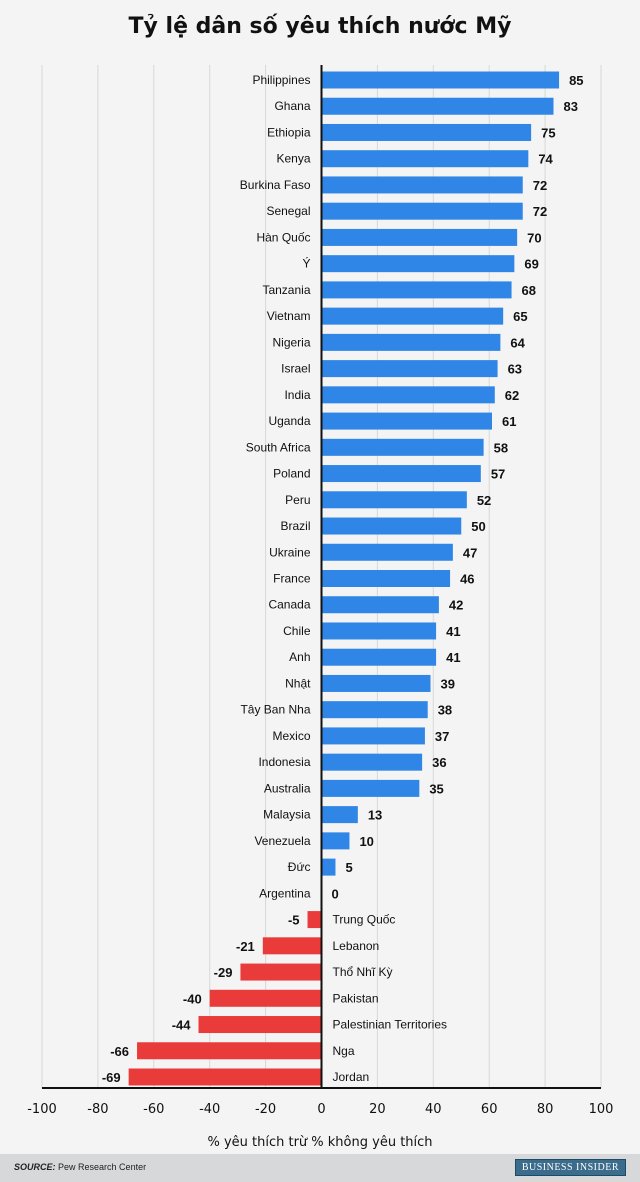 This screenshot has width=640, height=1182. I want to click on category-label: Tanzania, so click(286, 290).